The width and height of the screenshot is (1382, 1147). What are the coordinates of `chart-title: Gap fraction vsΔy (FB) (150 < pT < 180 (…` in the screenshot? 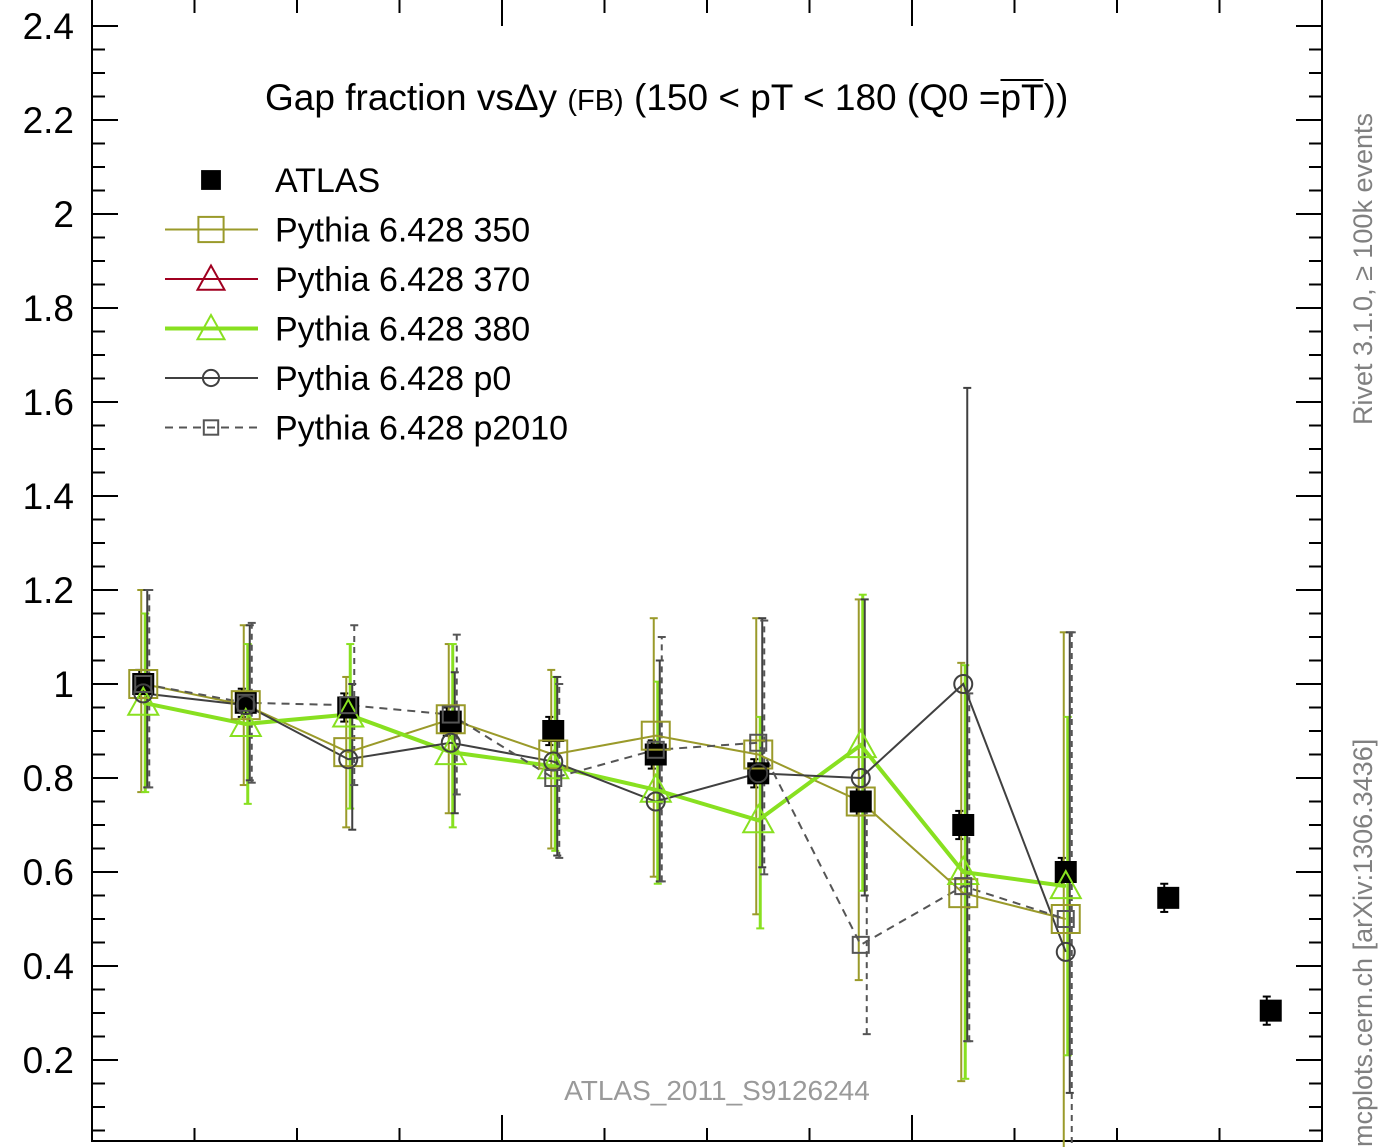 It's located at (666, 97).